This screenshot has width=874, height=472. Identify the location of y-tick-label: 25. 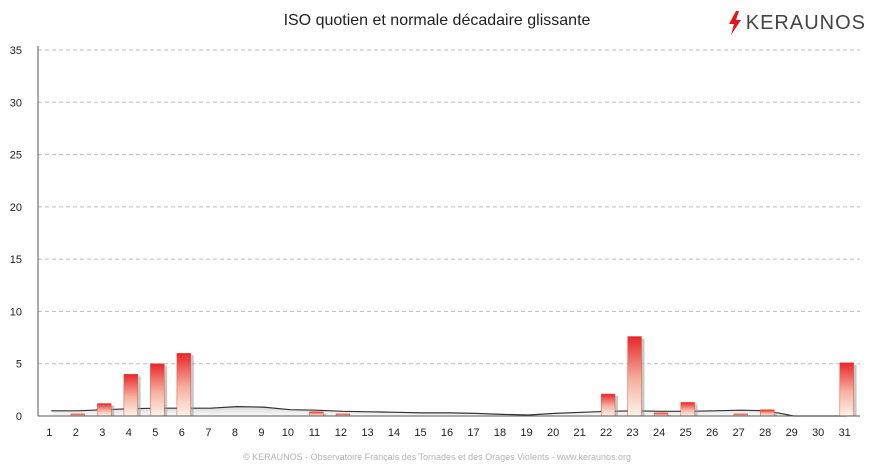
(16, 156).